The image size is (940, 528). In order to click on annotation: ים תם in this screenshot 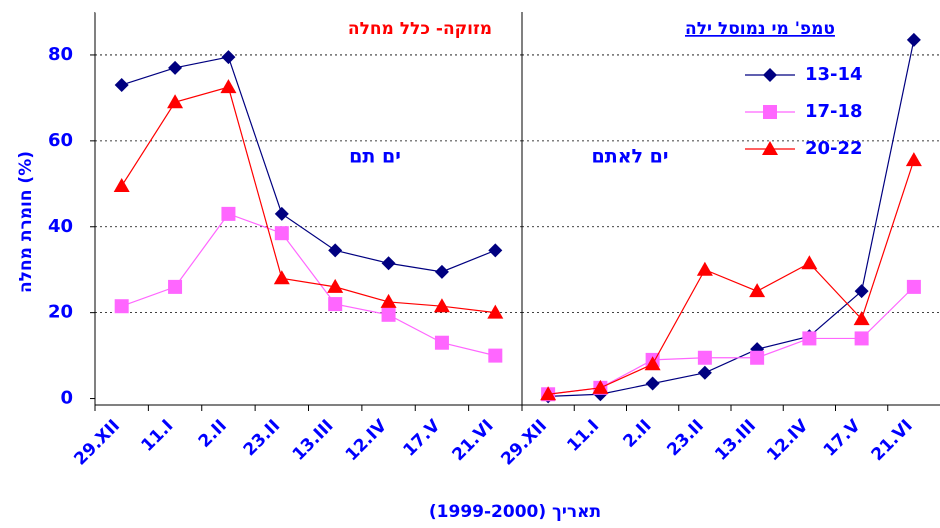, I will do `click(375, 157)`.